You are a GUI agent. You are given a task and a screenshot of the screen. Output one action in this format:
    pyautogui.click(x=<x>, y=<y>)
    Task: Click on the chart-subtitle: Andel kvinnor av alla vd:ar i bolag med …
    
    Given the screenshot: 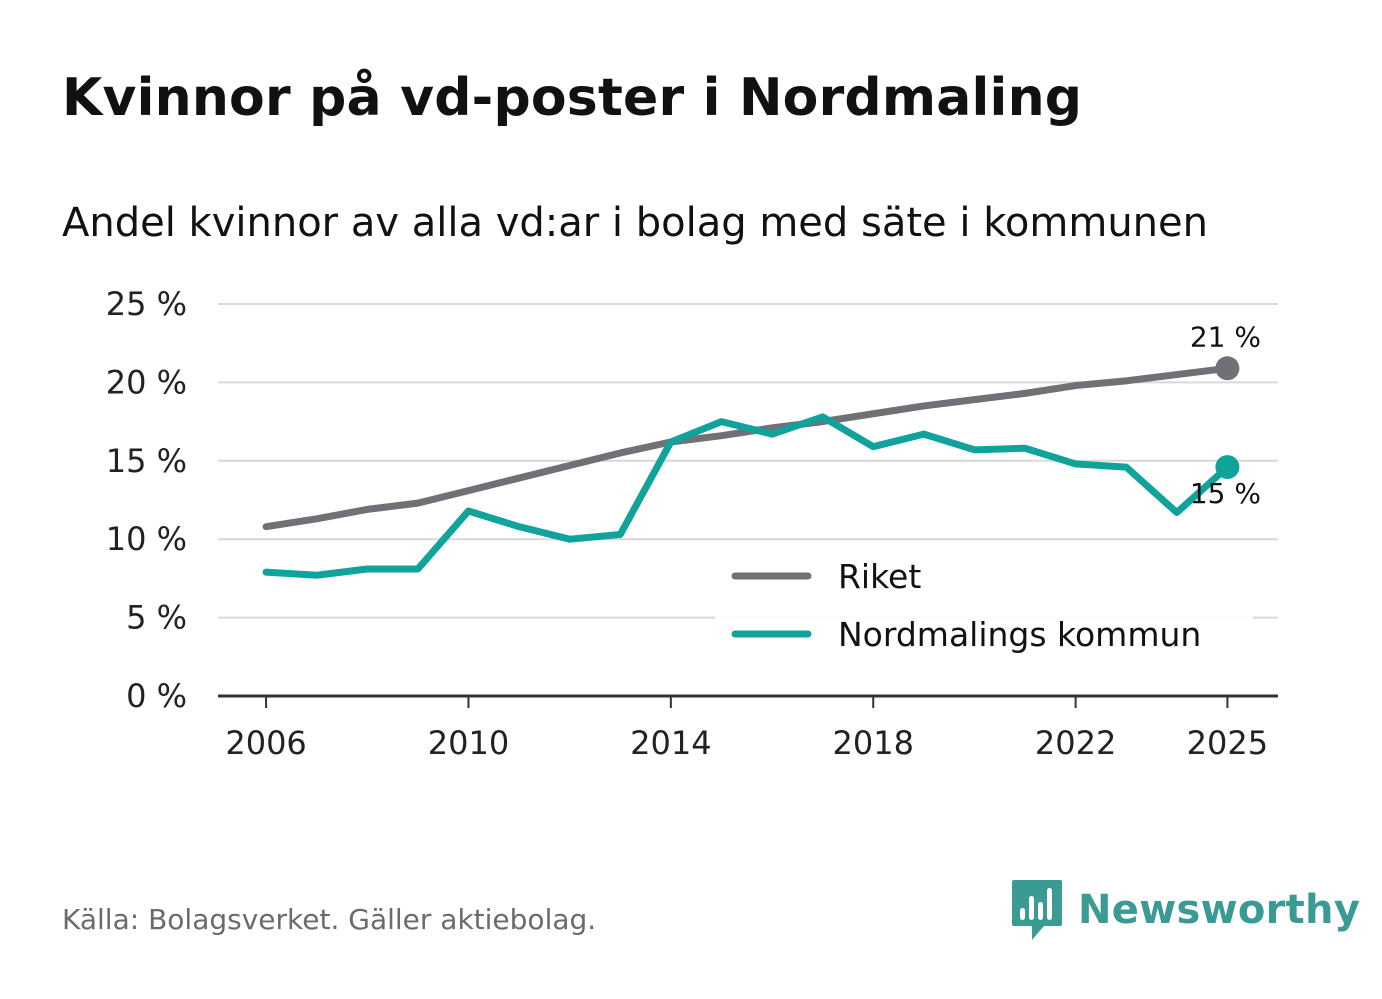 What is the action you would take?
    pyautogui.click(x=635, y=223)
    